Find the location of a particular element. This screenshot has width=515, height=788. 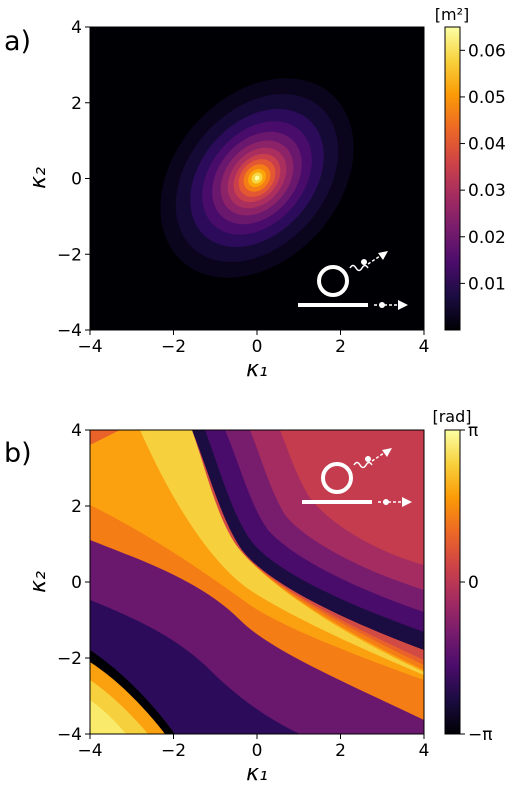

colorbar-b-unit: [rad] is located at coordinates (451, 416).